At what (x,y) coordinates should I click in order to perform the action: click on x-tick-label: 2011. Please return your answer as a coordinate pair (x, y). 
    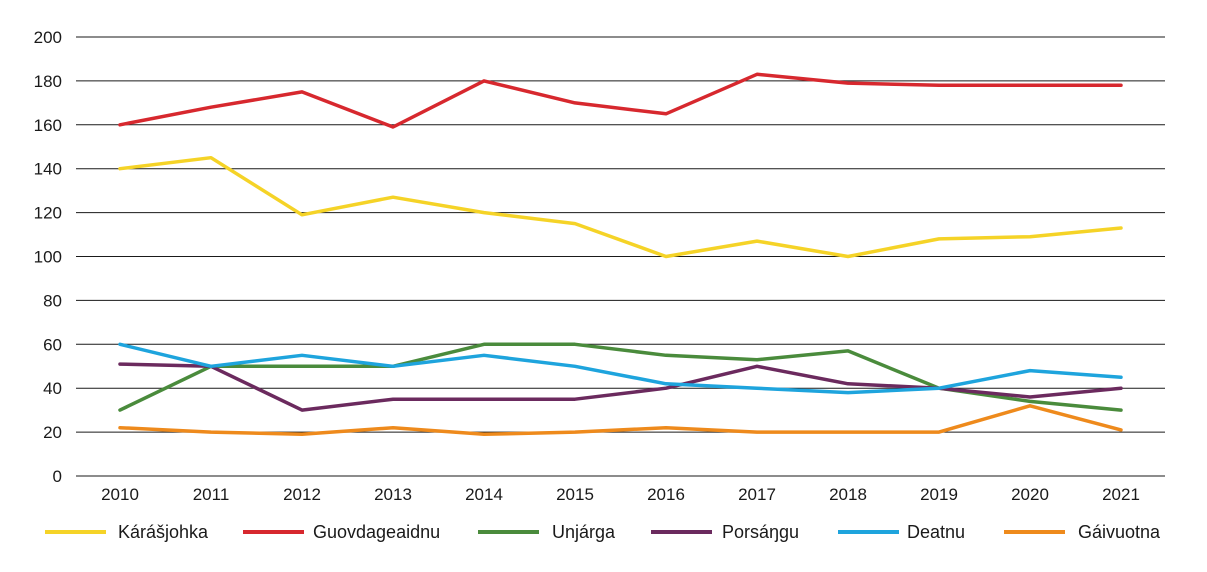
    Looking at the image, I should click on (211, 494).